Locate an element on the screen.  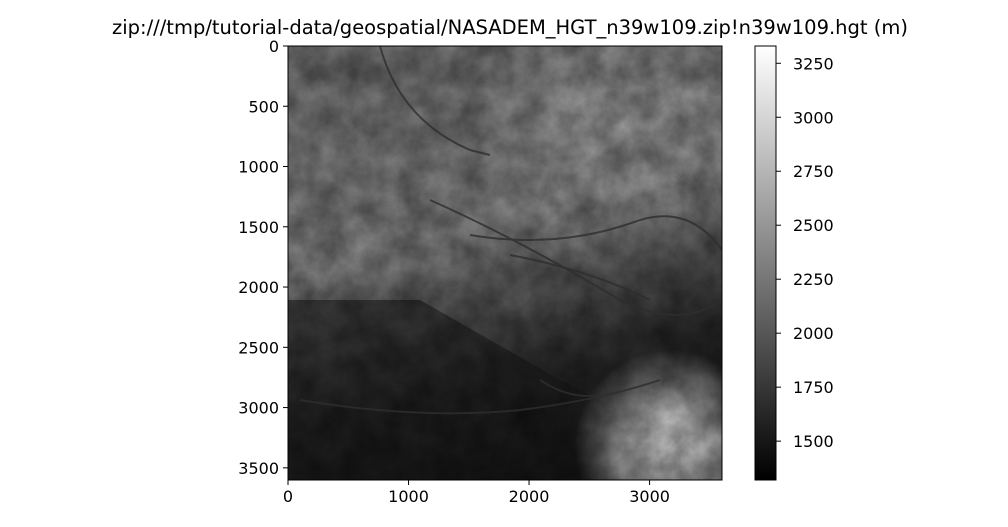
colorbar-tick-label: 2500 is located at coordinates (813, 225).